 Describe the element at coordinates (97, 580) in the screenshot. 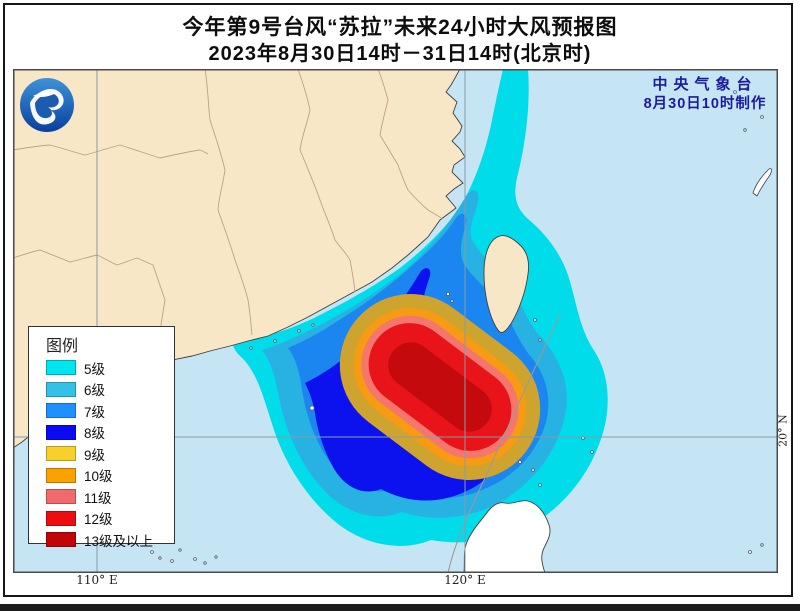

I see `longitude-label-110e: 110° E` at that location.